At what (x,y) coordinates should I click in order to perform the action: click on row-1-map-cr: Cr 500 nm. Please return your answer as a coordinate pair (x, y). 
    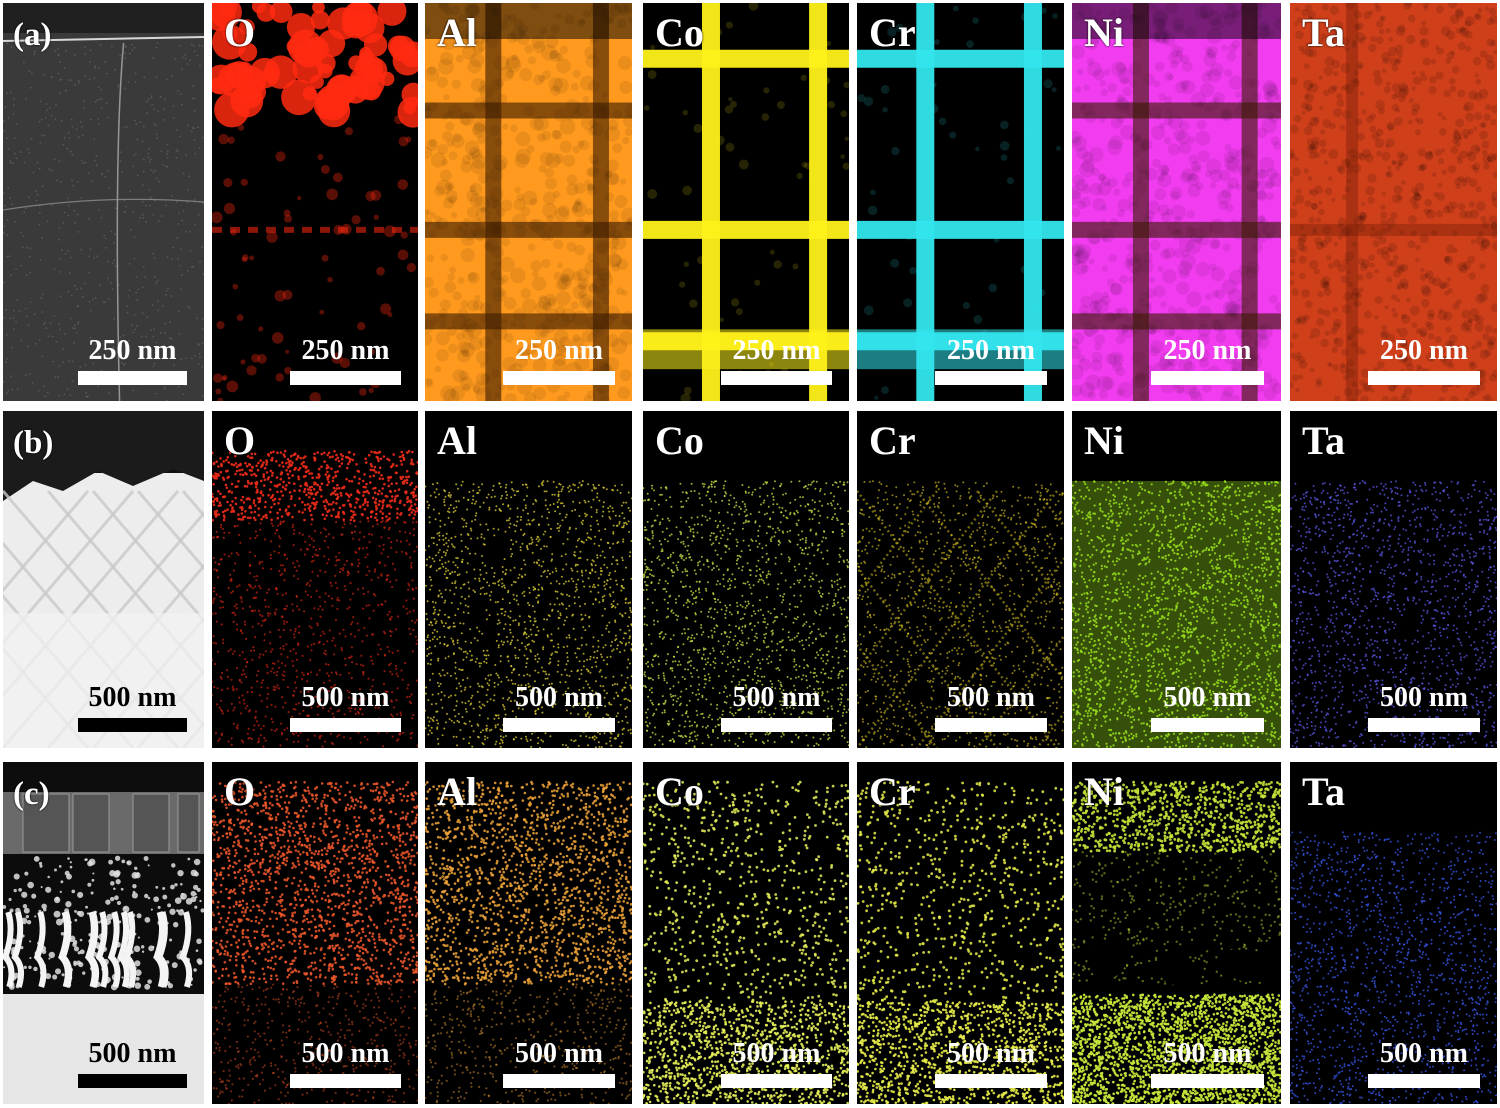
    Looking at the image, I should click on (960, 579).